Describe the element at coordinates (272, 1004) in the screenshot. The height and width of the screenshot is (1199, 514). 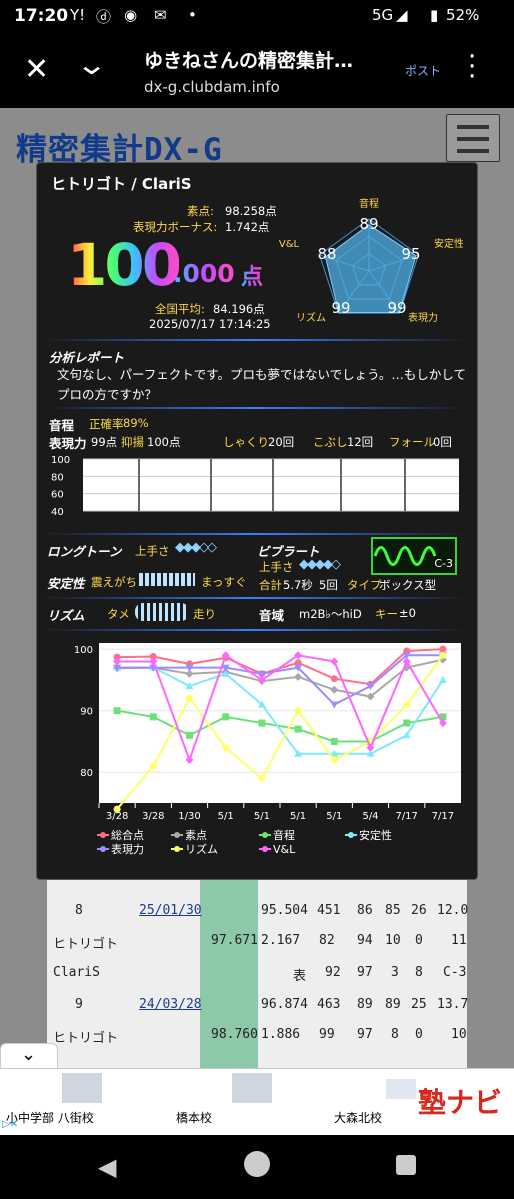
I see `table-row: 9 24/03/28 96.874 463 89 89 25 13.7` at that location.